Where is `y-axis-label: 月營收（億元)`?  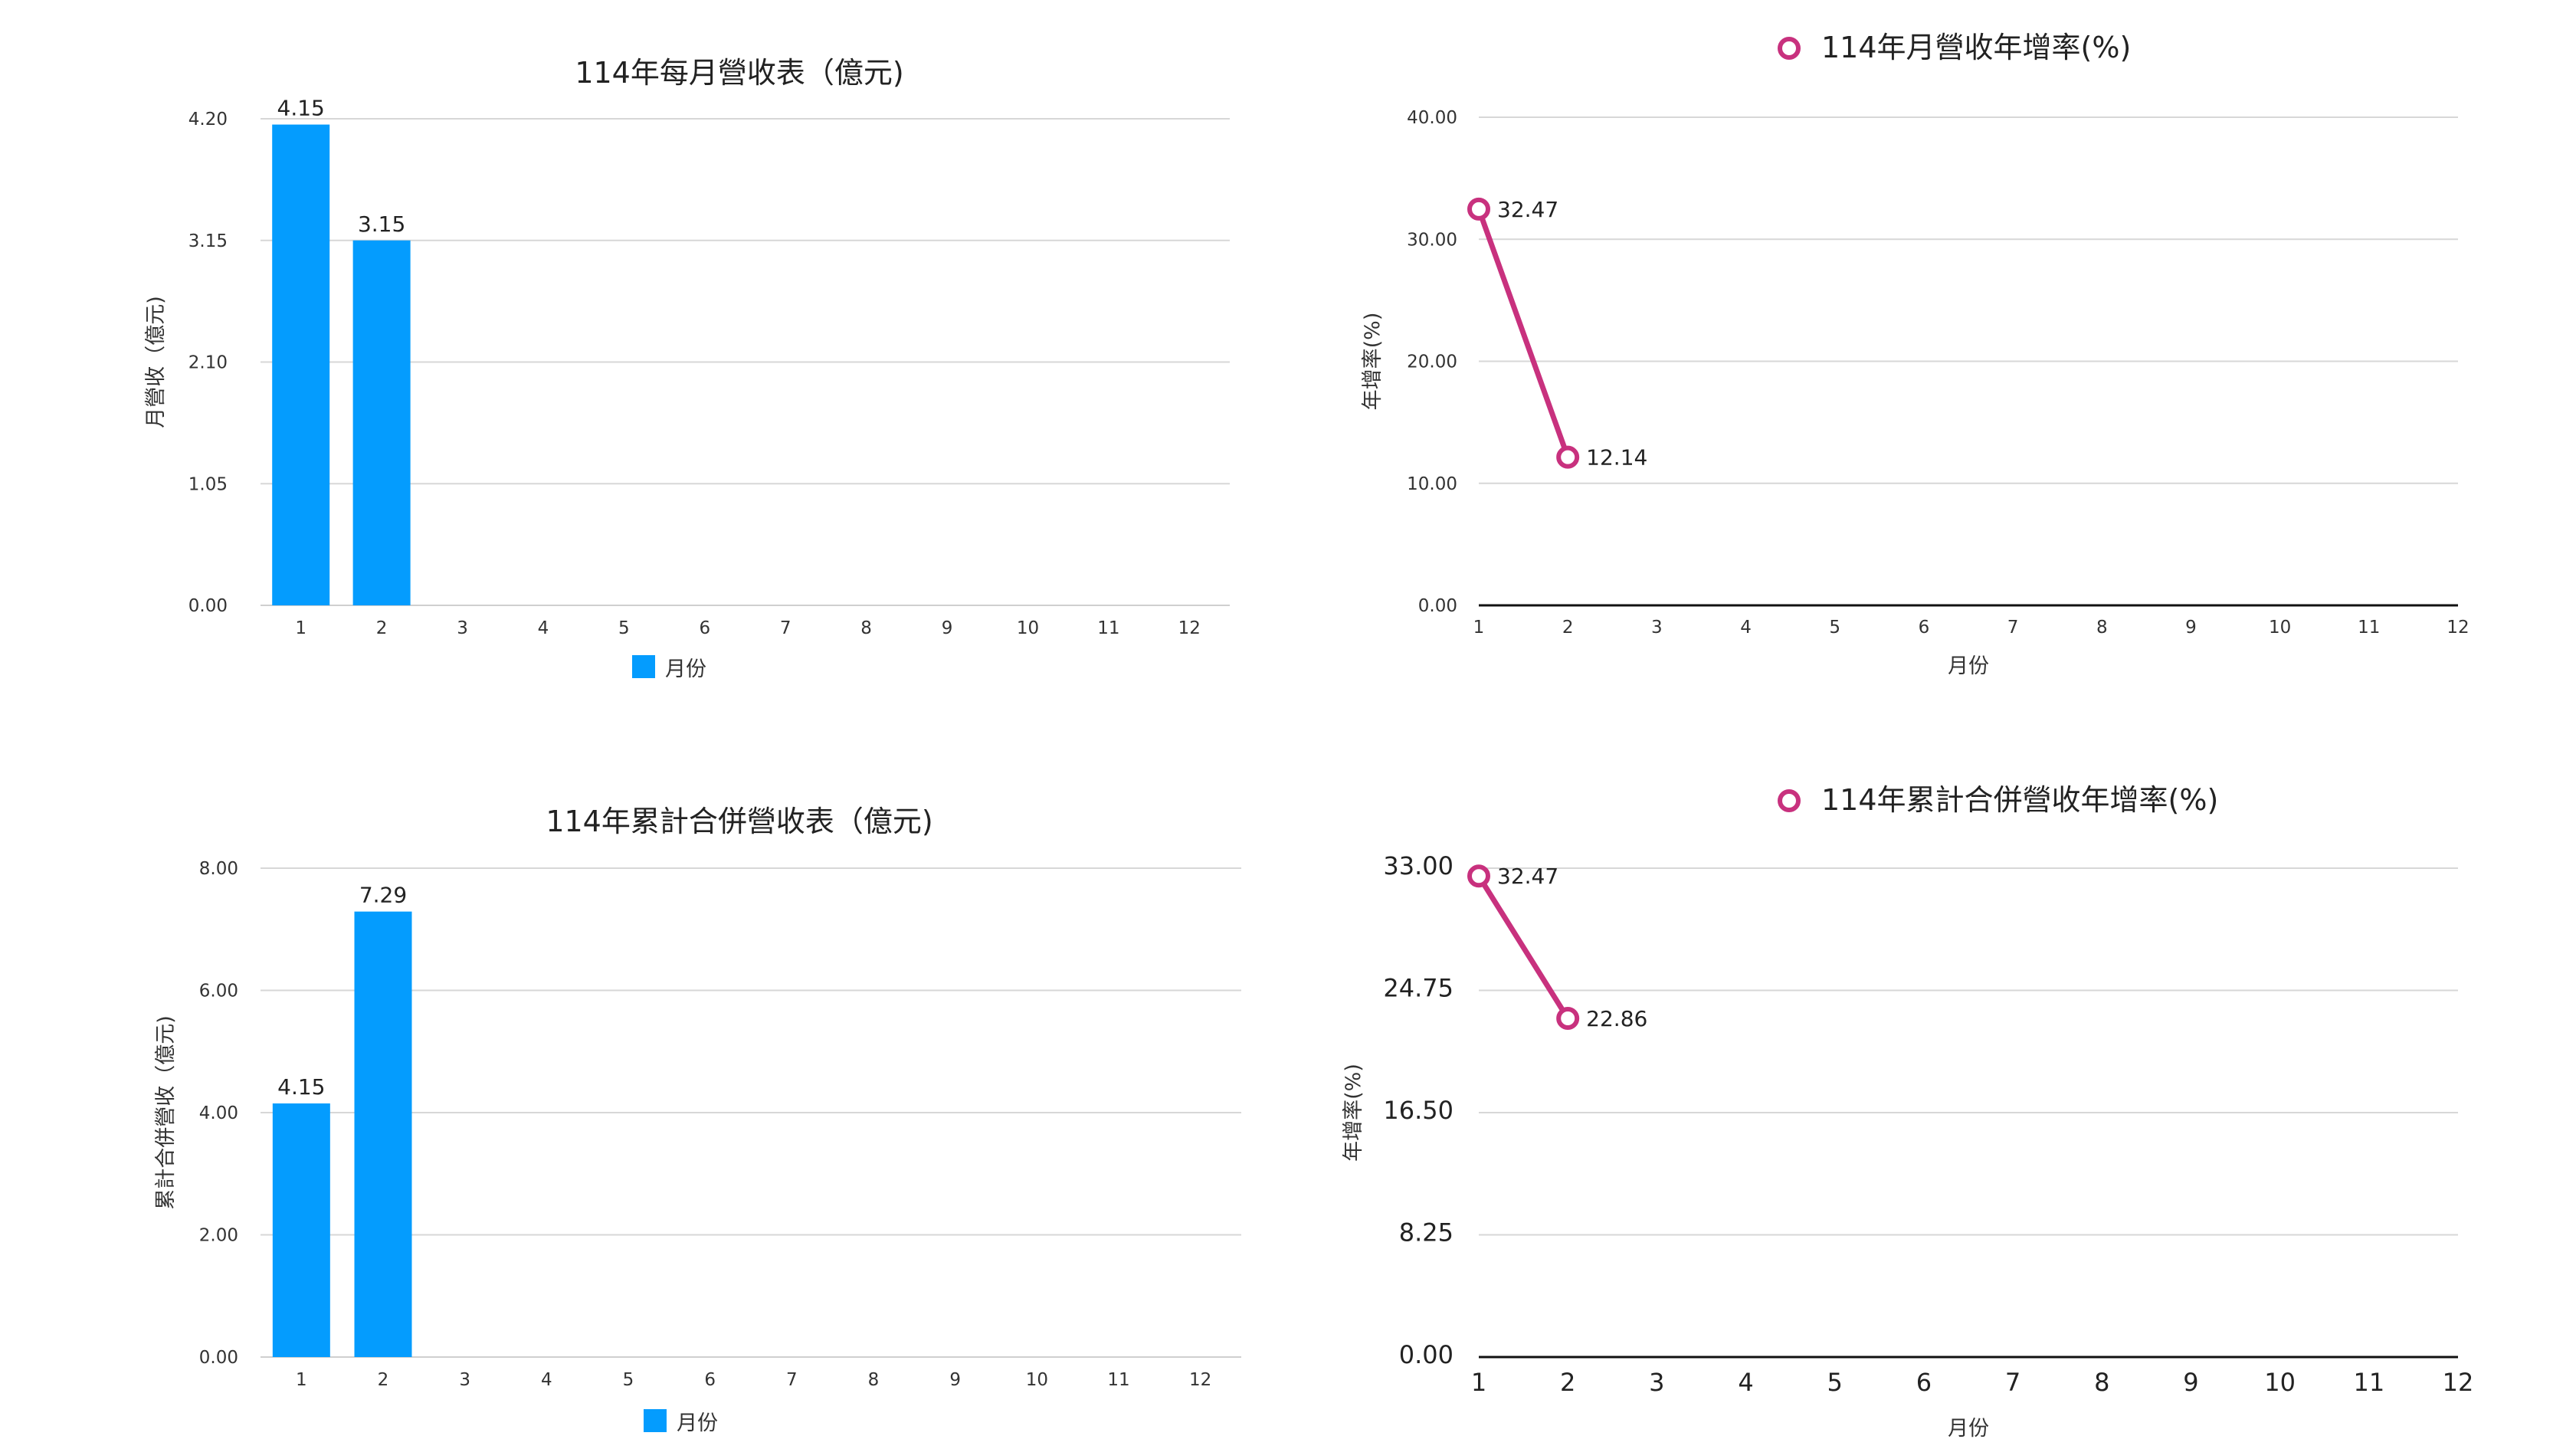
y-axis-label: 月營收（億元) is located at coordinates (156, 362).